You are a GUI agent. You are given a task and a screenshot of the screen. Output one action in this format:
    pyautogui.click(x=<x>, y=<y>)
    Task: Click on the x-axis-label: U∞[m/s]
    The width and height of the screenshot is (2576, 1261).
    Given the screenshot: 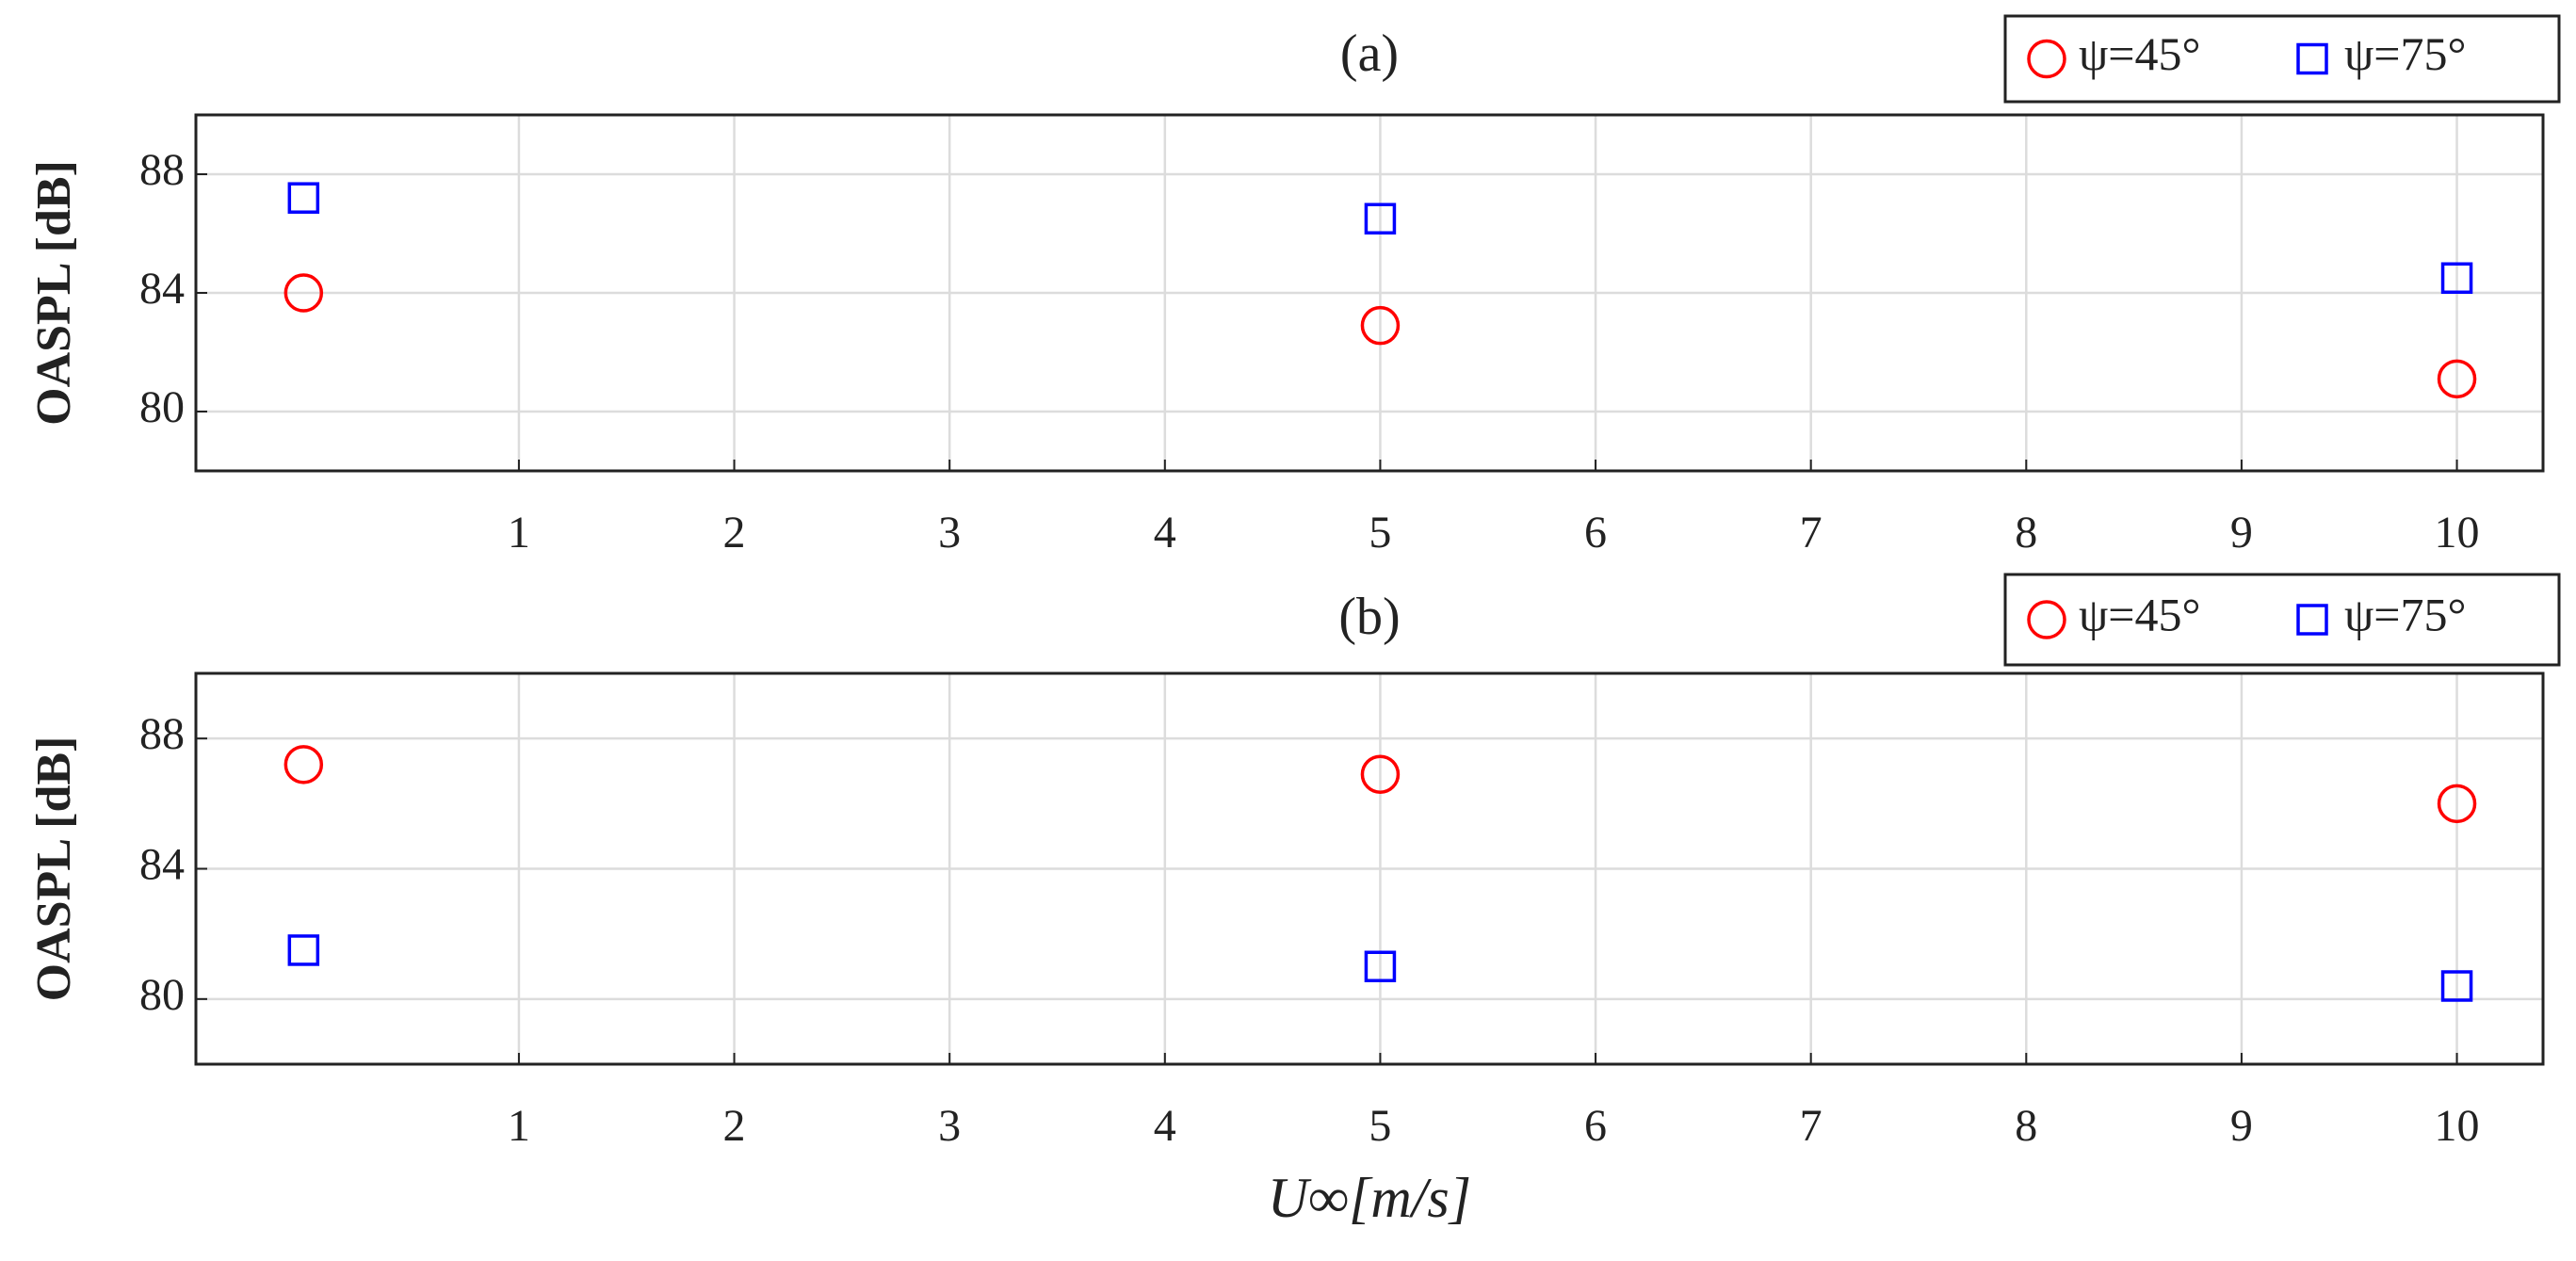 What is the action you would take?
    pyautogui.click(x=1369, y=1198)
    